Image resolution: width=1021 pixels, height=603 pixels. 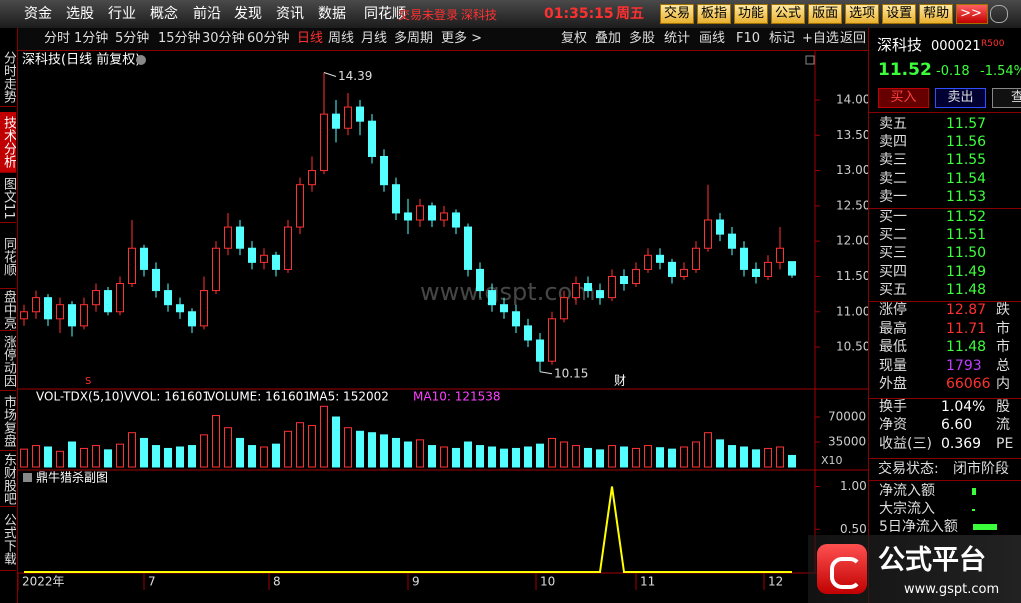 What do you see at coordinates (782, 38) in the screenshot?
I see `tool-button: 标记` at bounding box center [782, 38].